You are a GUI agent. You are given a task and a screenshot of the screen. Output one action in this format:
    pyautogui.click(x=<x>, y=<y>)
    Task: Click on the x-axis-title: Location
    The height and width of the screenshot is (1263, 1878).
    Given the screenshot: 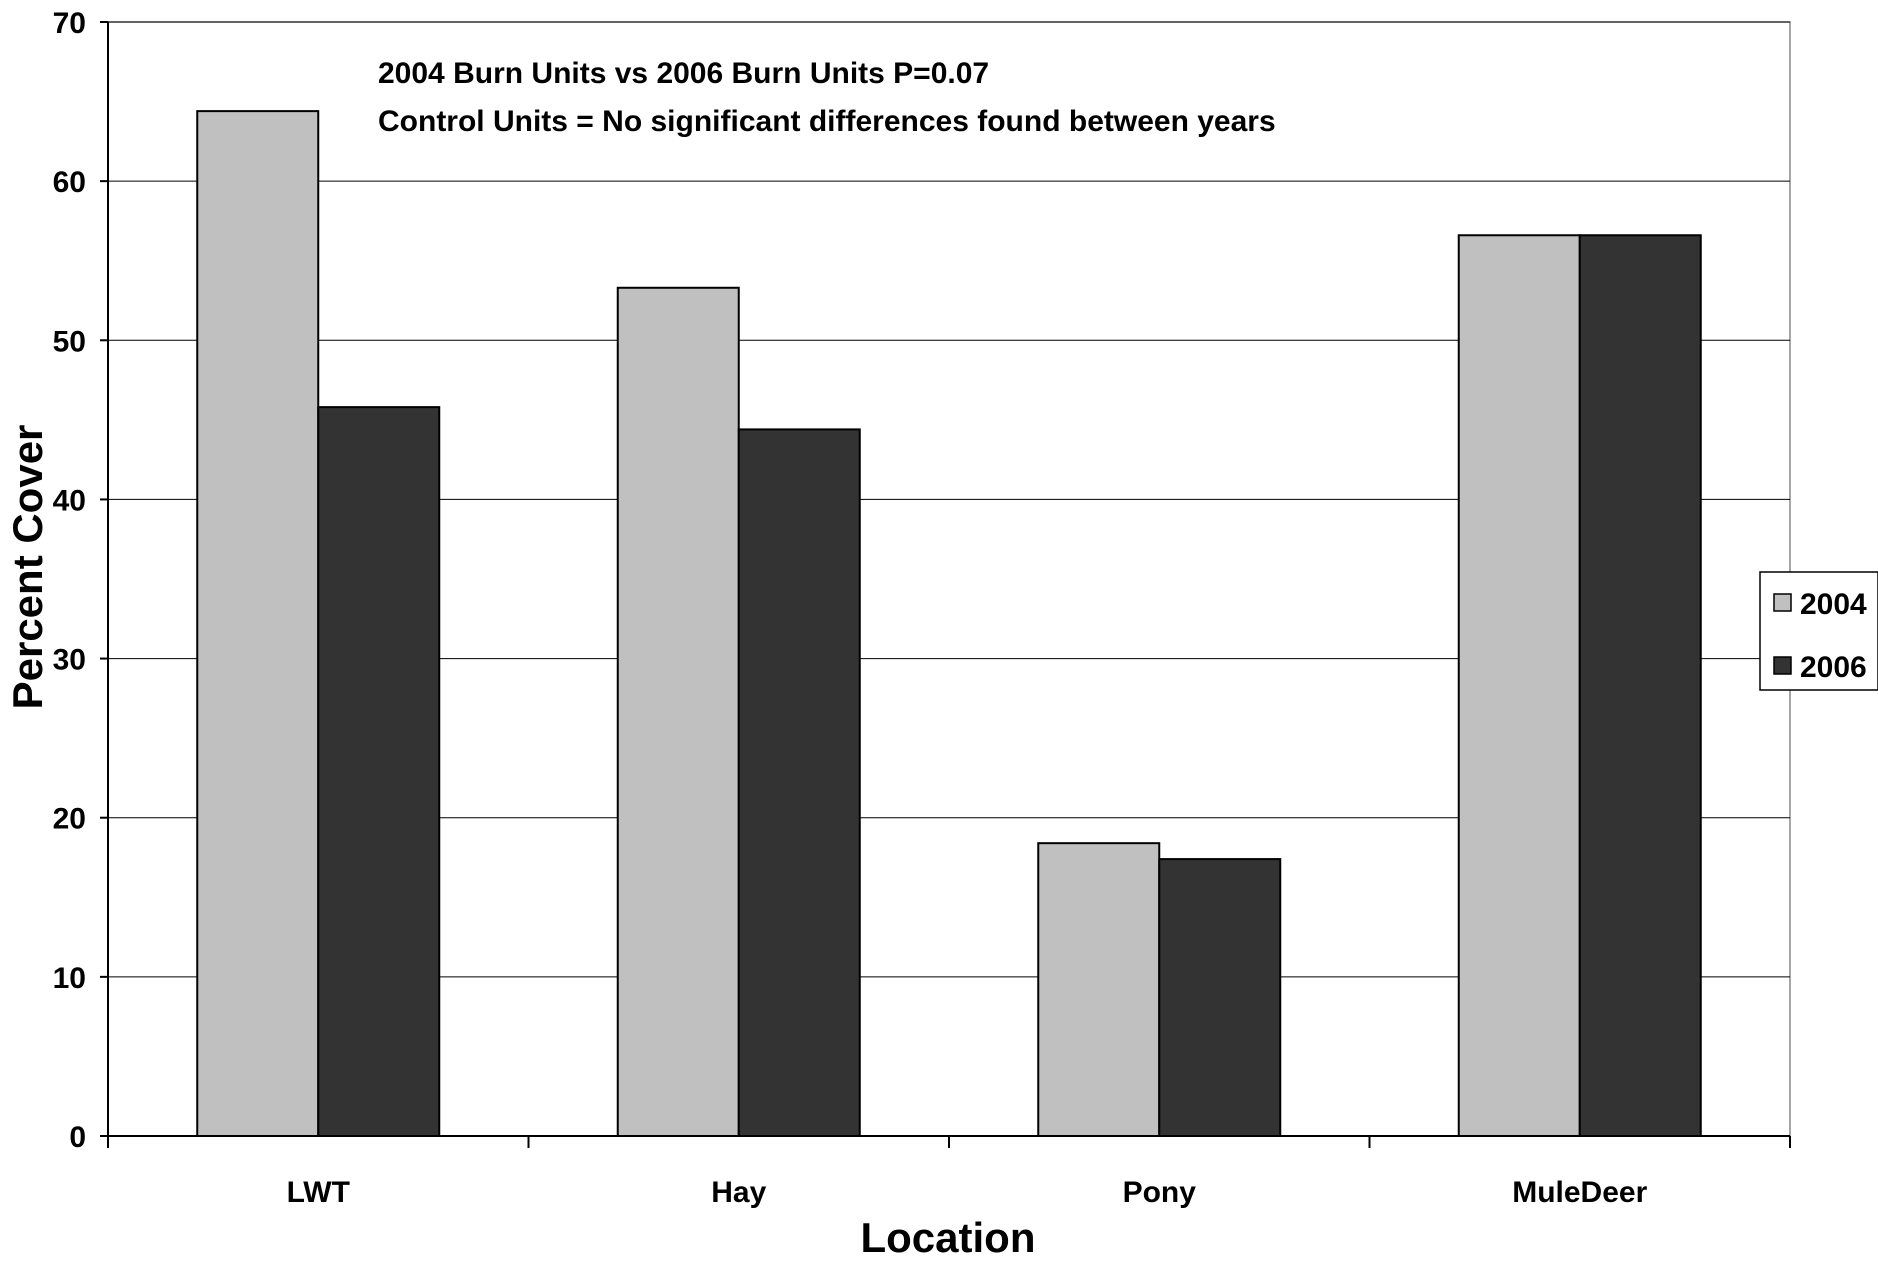 What is the action you would take?
    pyautogui.click(x=948, y=1236)
    